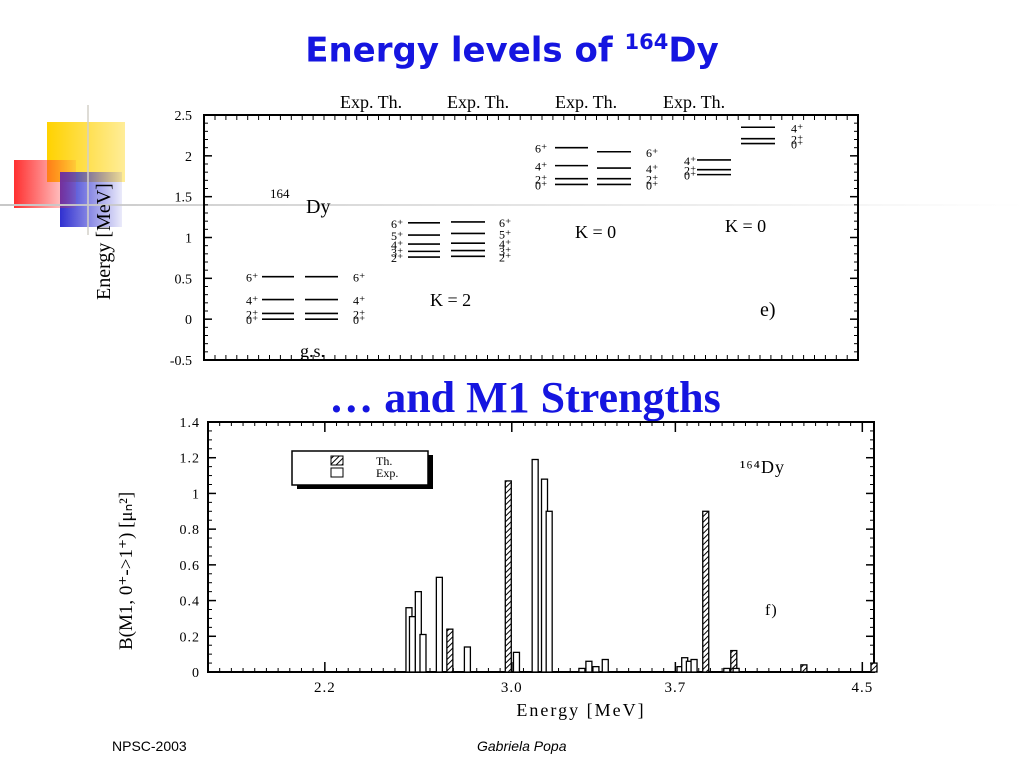 This screenshot has width=1024, height=768. I want to click on spin-label-th: 3⁺, so click(505, 252).